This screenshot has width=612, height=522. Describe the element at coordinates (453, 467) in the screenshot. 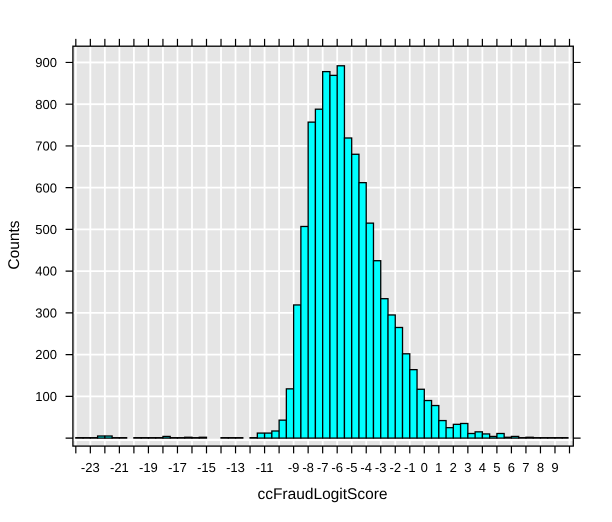

I see `svg-text: 2` at that location.